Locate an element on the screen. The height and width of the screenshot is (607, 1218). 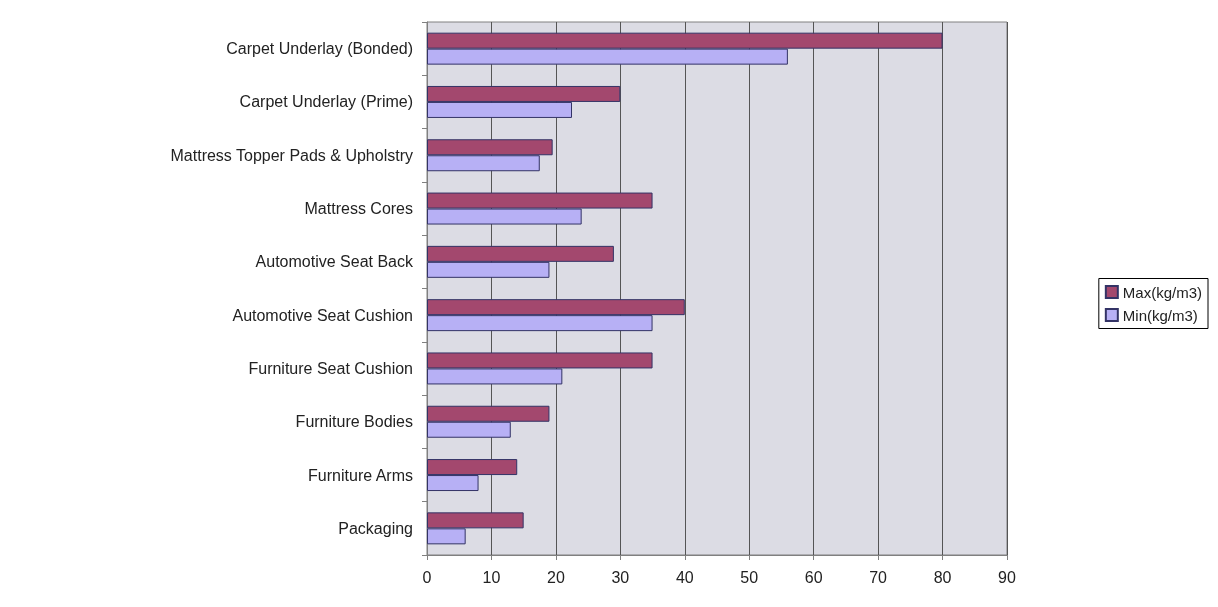
y-tick-label: Furniture Bodies is located at coordinates (354, 422).